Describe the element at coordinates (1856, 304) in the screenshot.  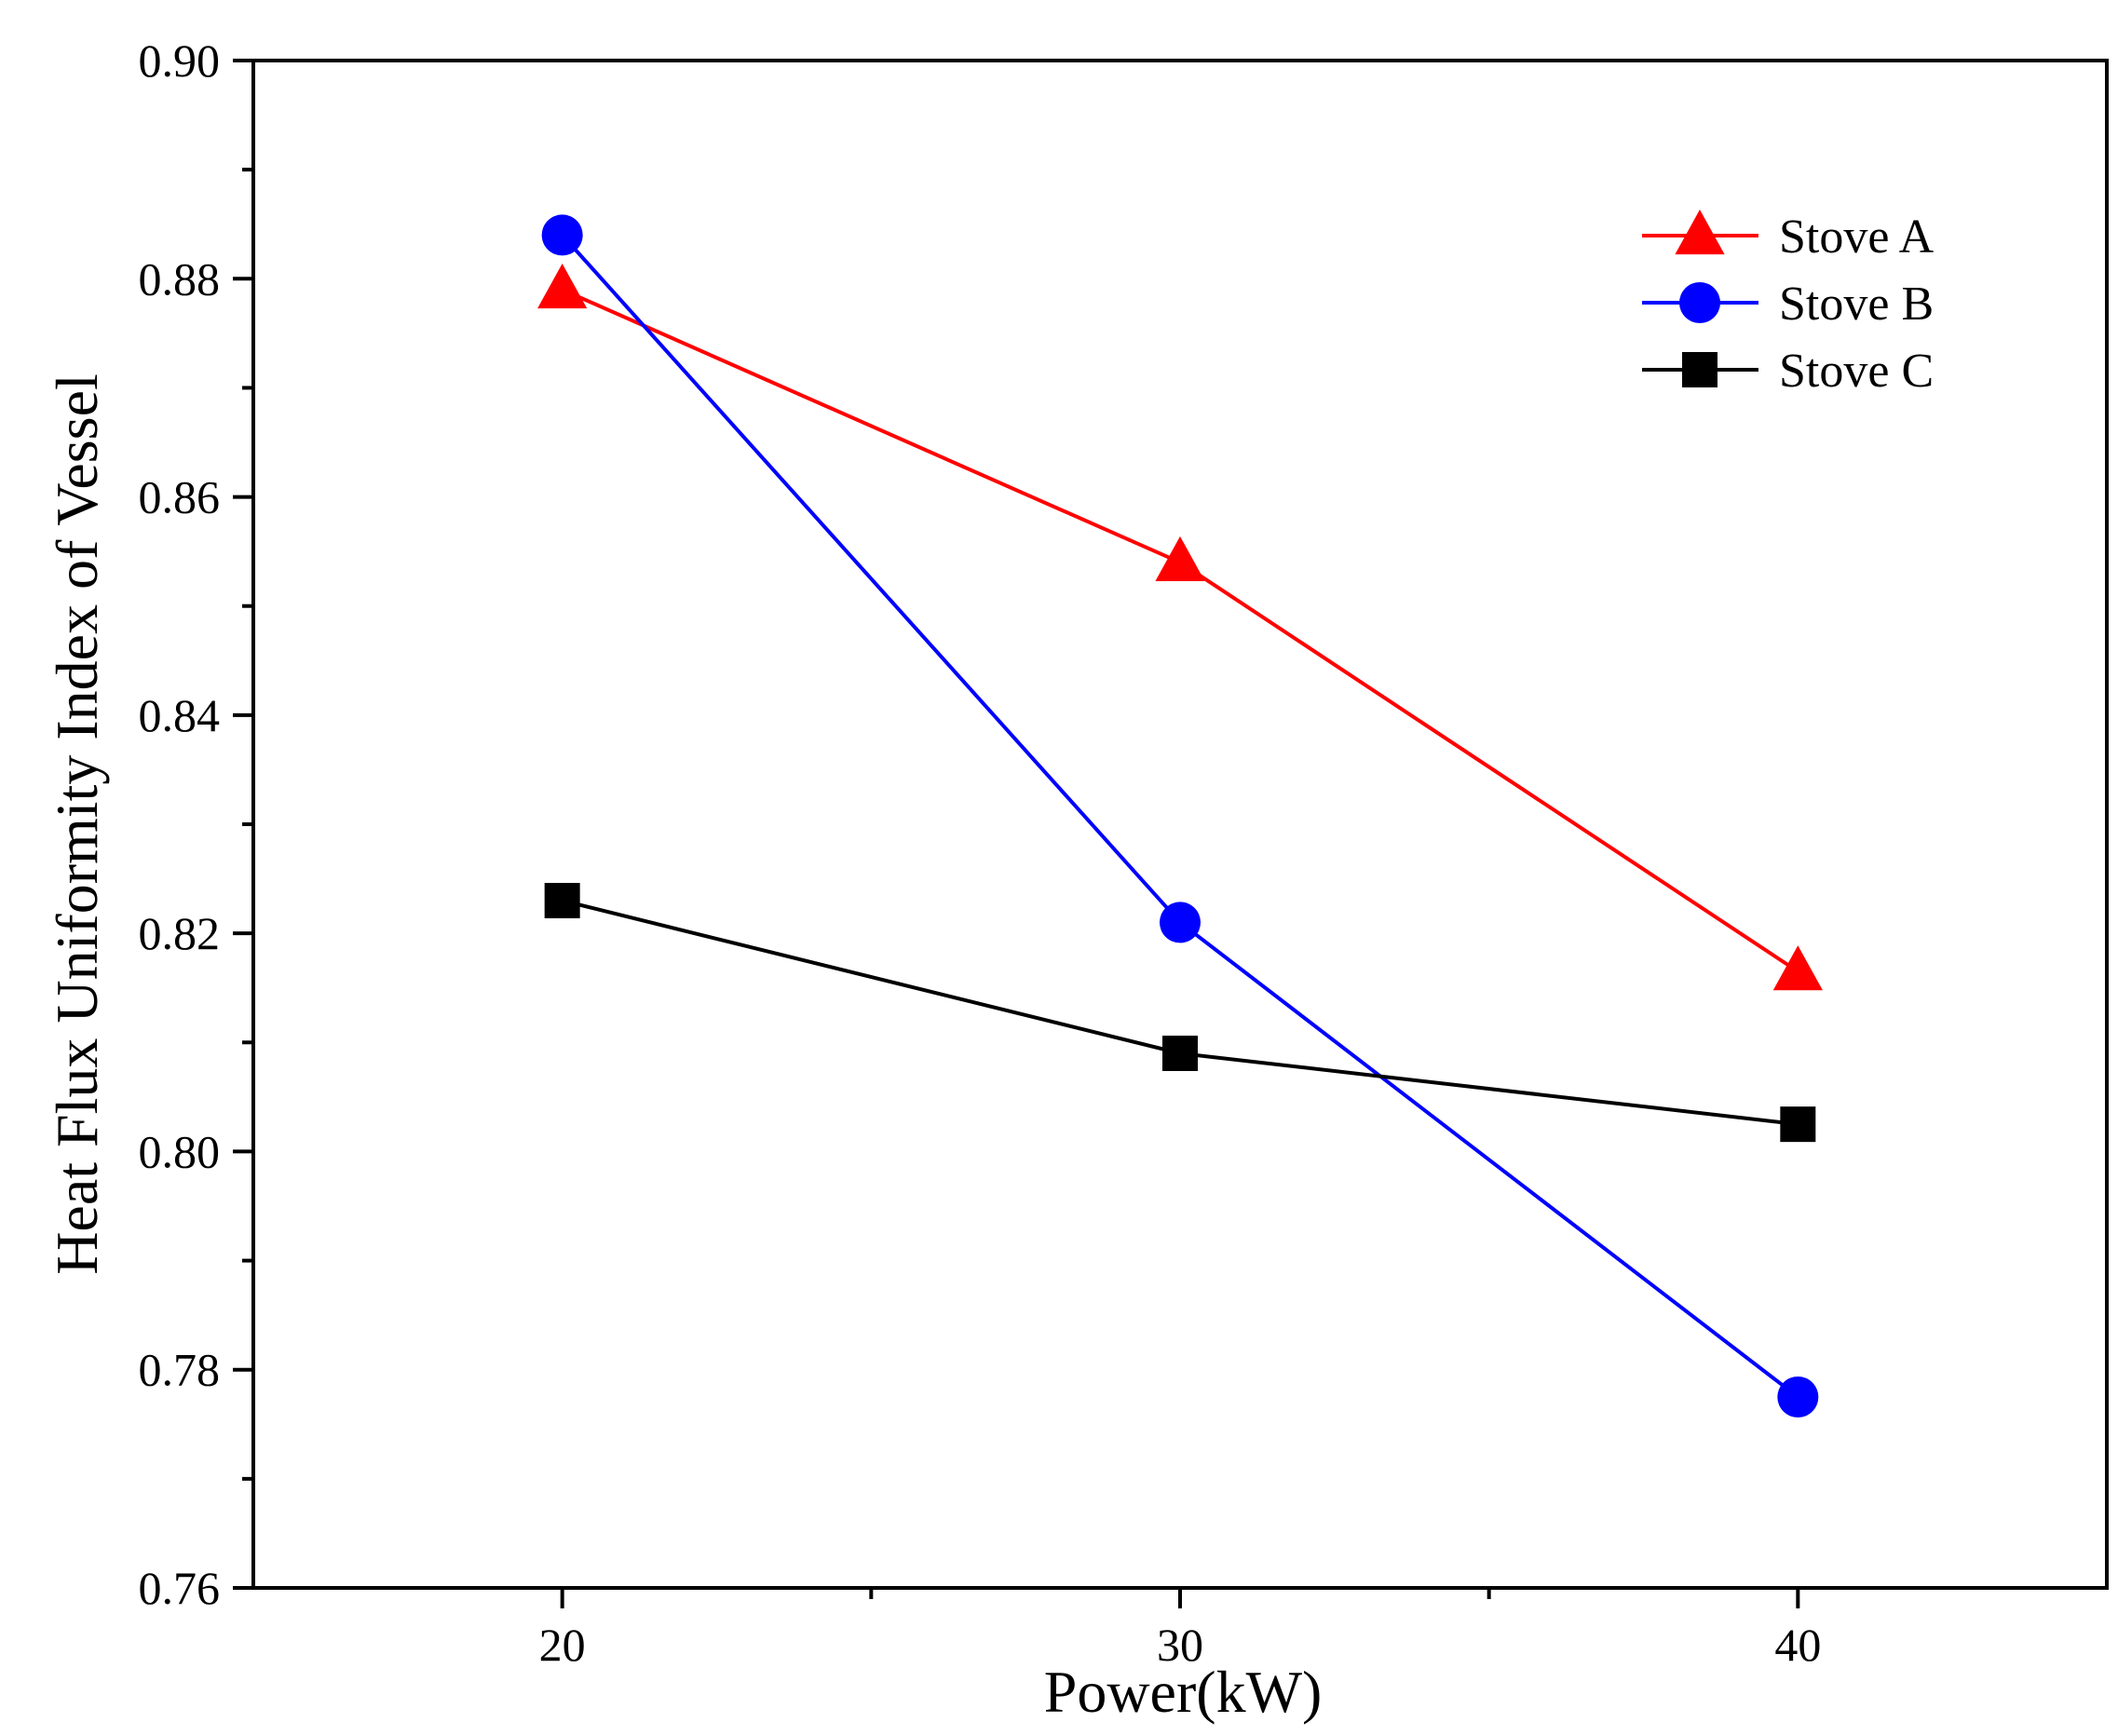
I see `legend-label-stove-b: Stove B` at that location.